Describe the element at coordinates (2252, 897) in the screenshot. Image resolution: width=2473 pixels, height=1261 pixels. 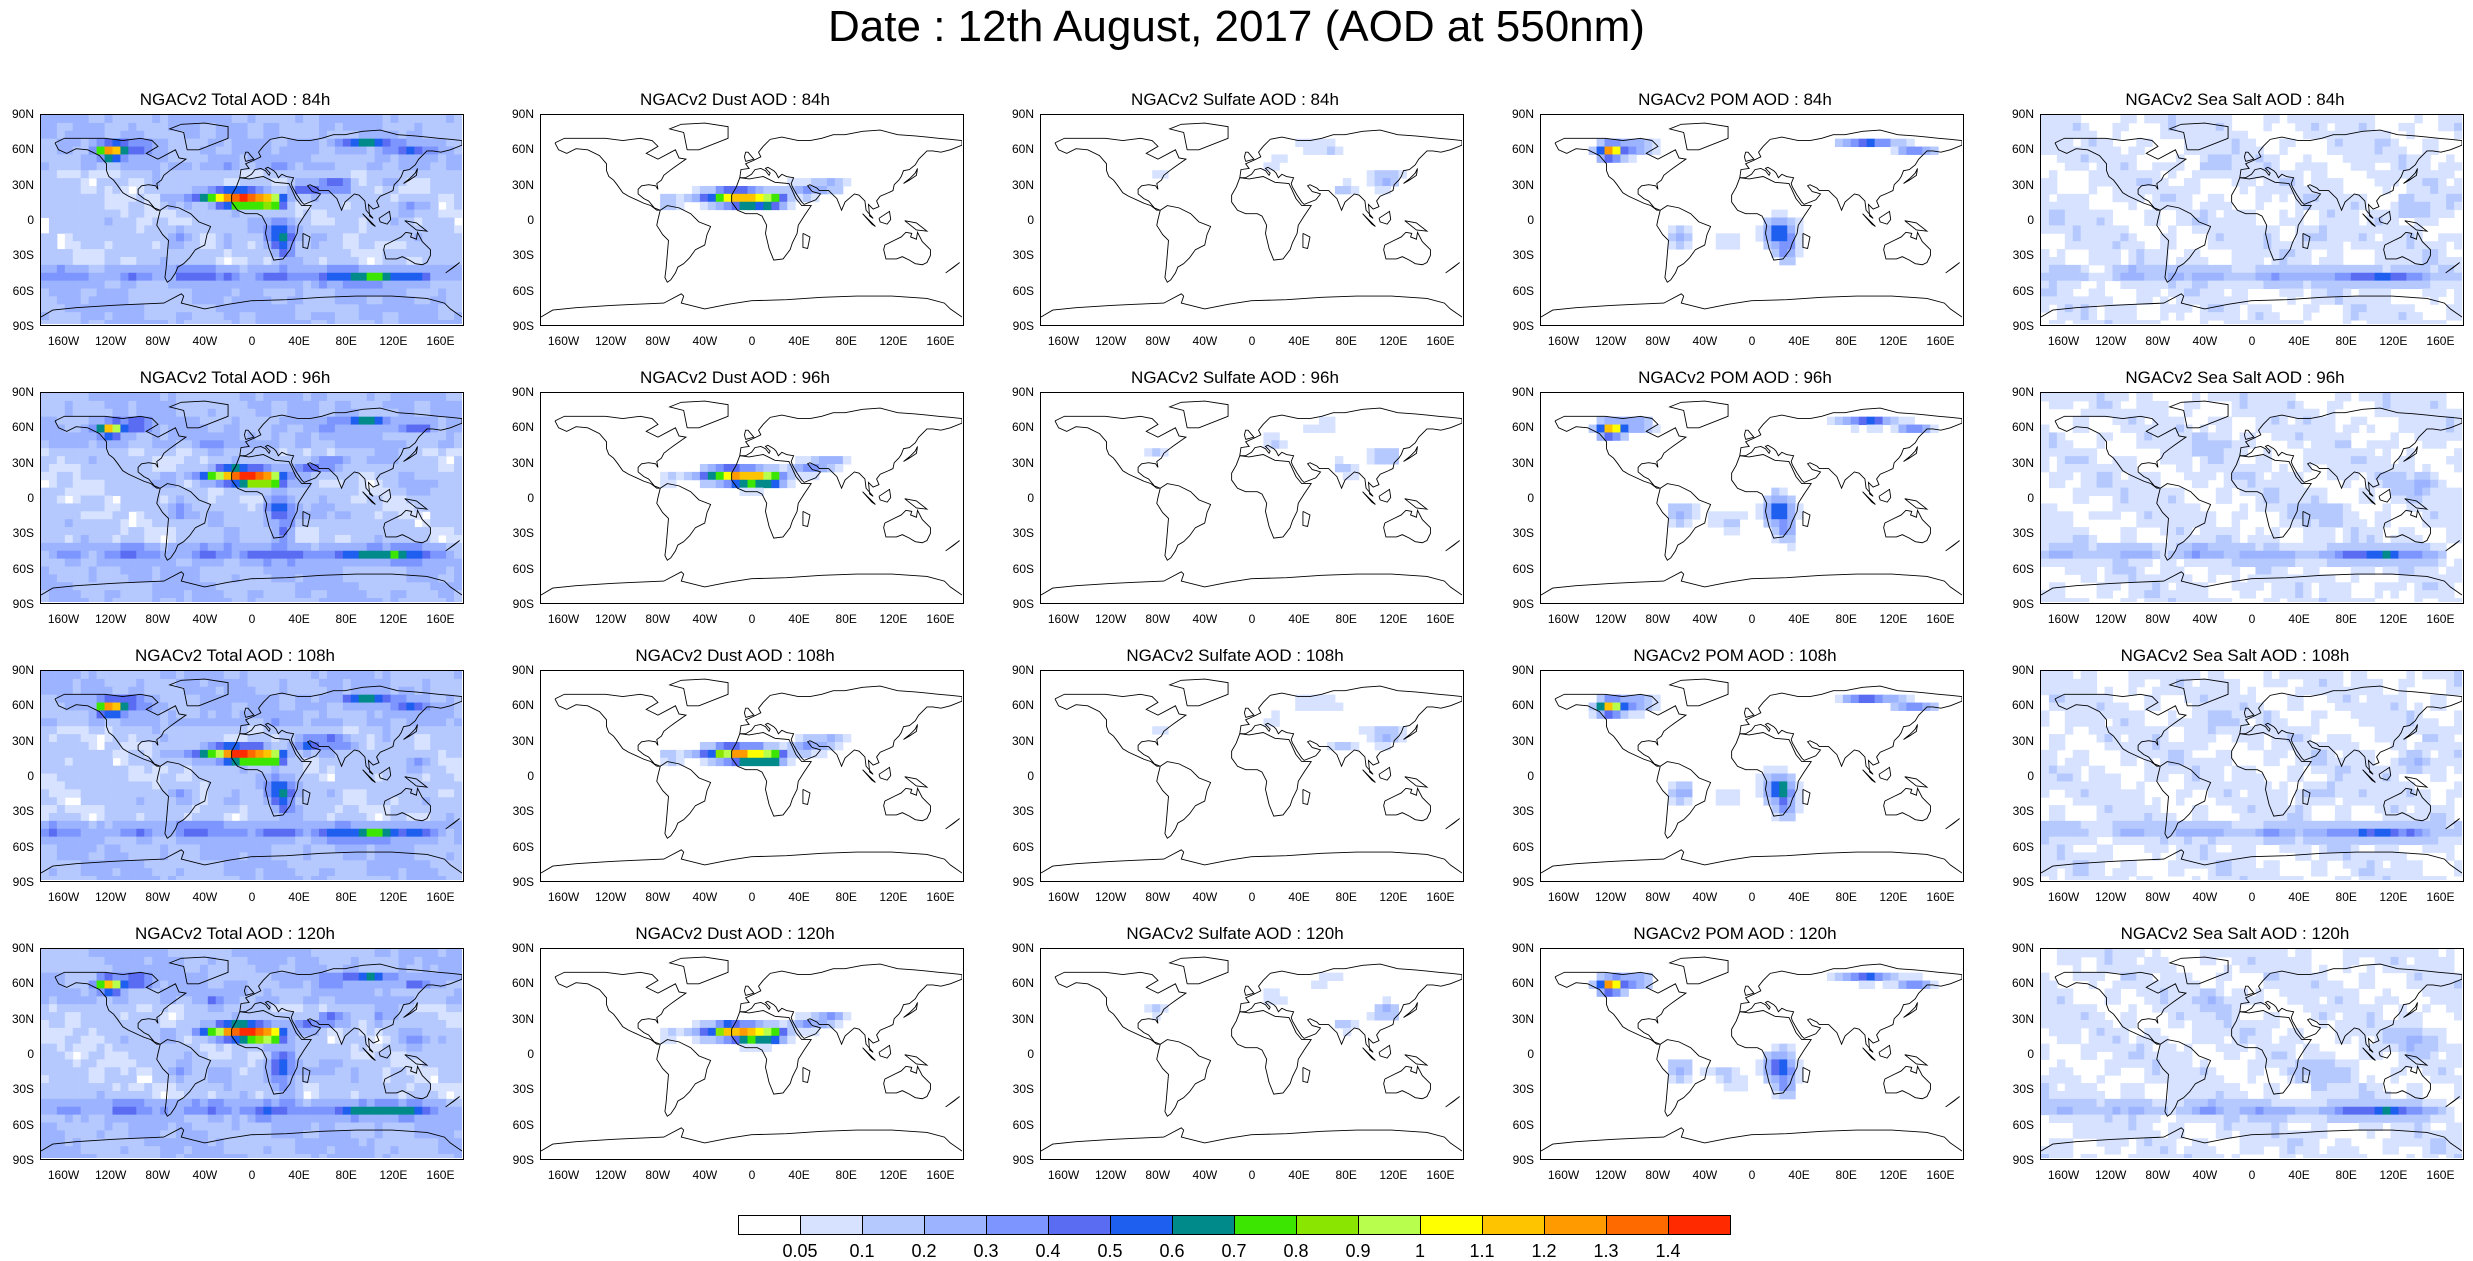
I see `lon-tick-label: 0` at that location.